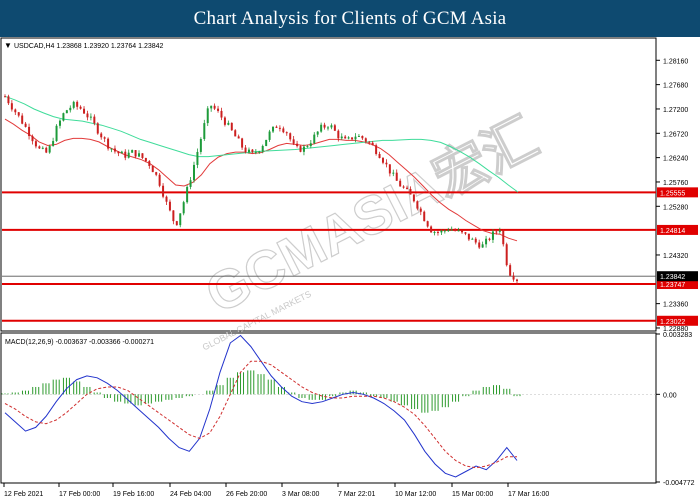 The width and height of the screenshot is (700, 500). I want to click on chart-banner: Chart Analysis for Clients of GCM Asia, so click(350, 18).